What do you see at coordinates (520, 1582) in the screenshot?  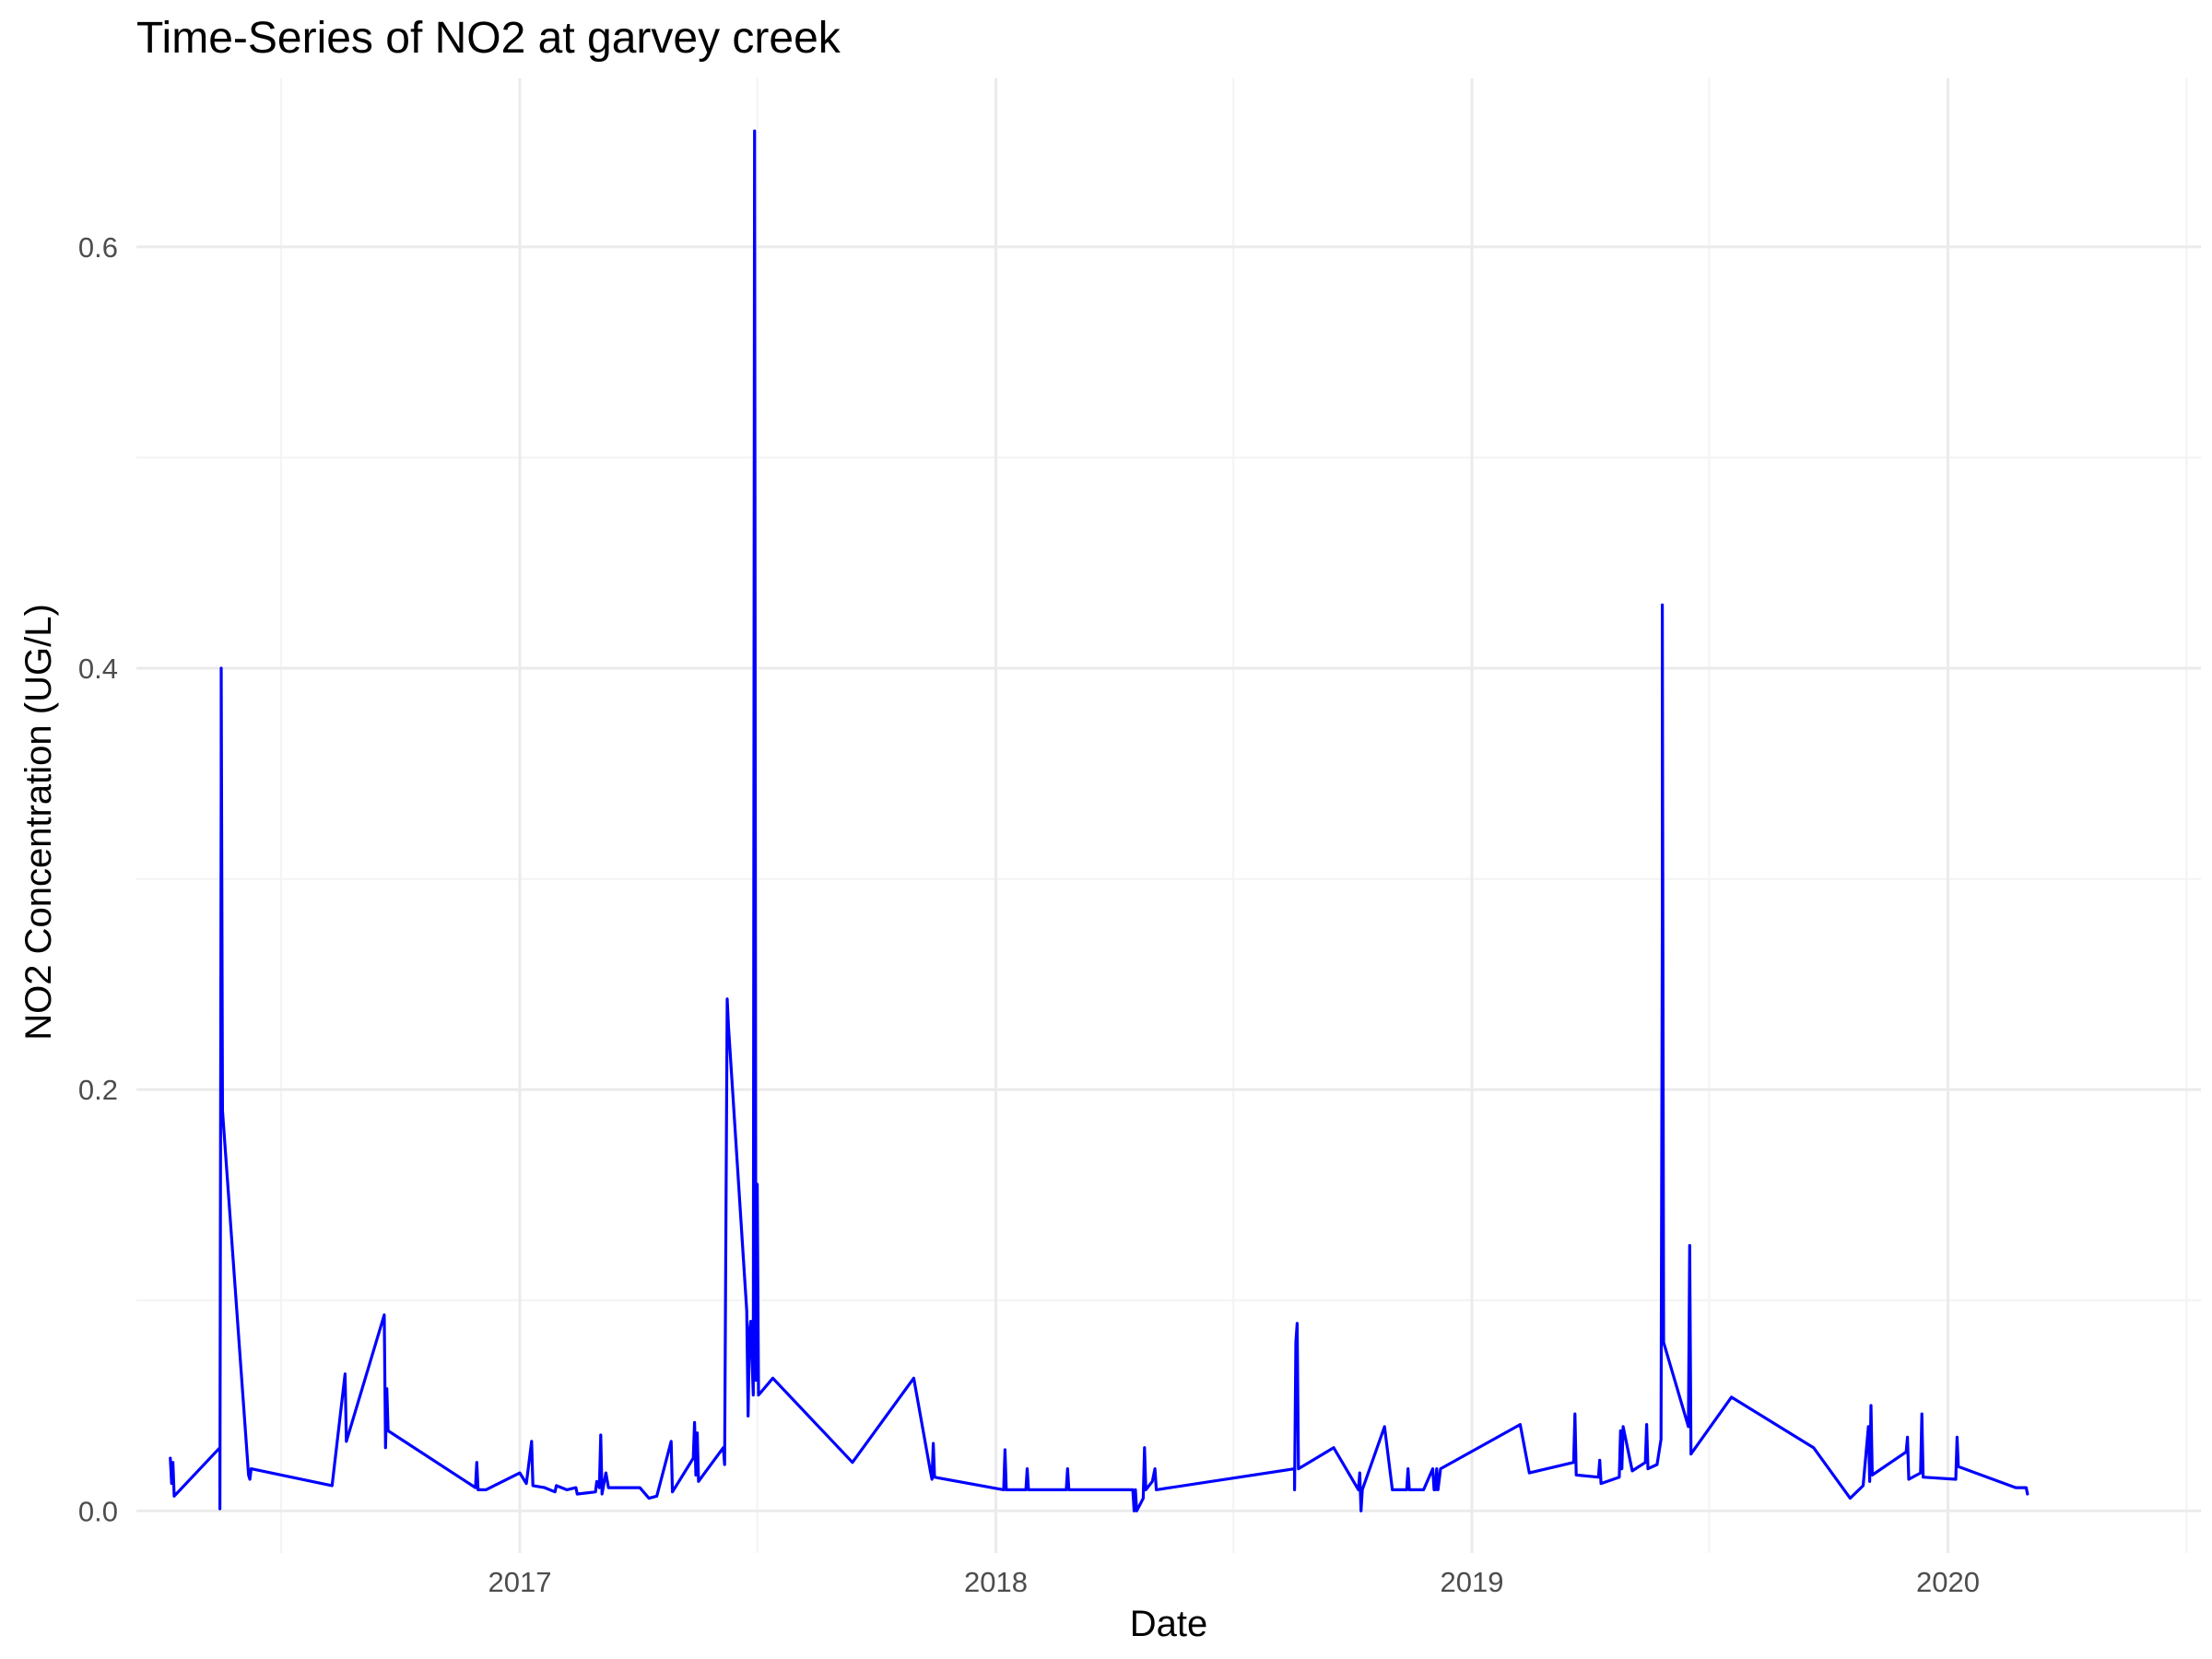 I see `x-tick-label: 2017` at bounding box center [520, 1582].